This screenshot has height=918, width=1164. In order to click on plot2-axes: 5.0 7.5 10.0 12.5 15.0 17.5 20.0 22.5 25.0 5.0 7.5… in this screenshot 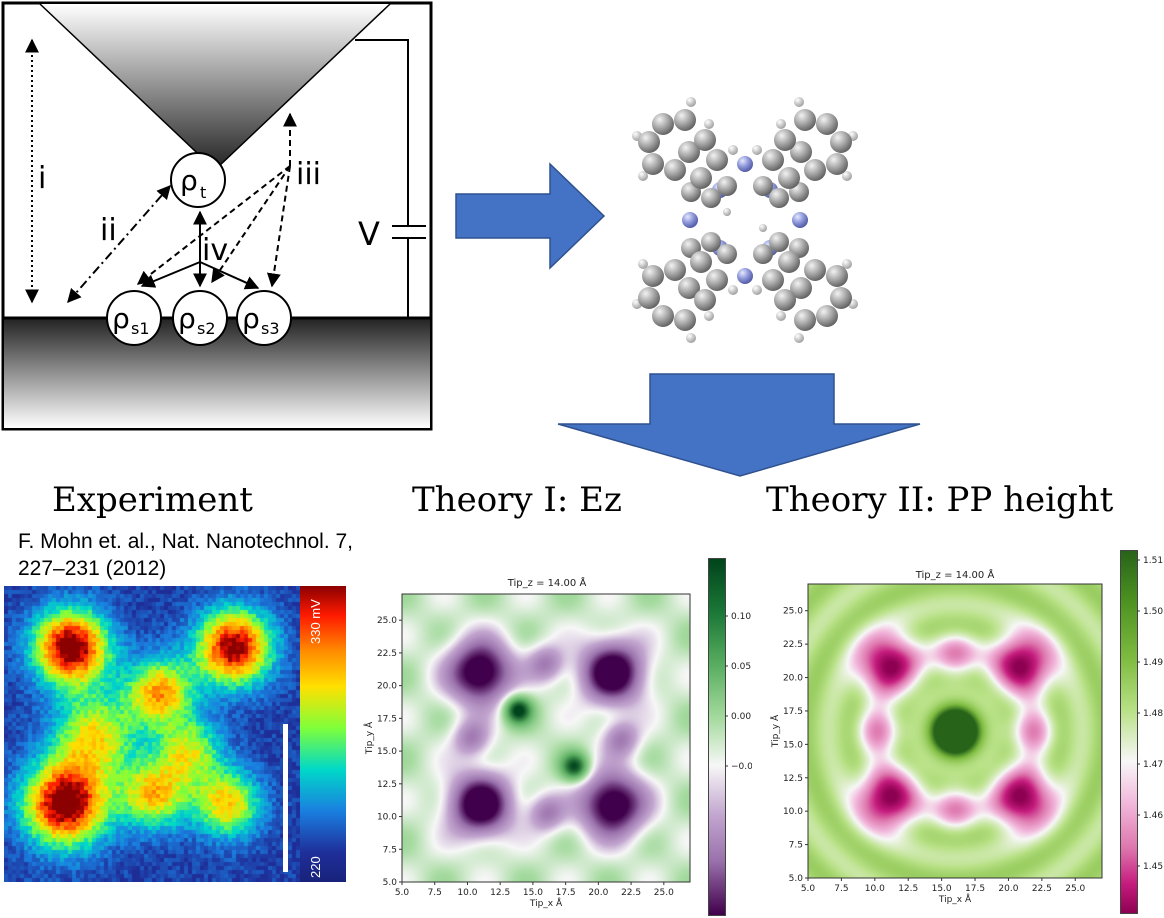, I will do `click(966, 730)`.